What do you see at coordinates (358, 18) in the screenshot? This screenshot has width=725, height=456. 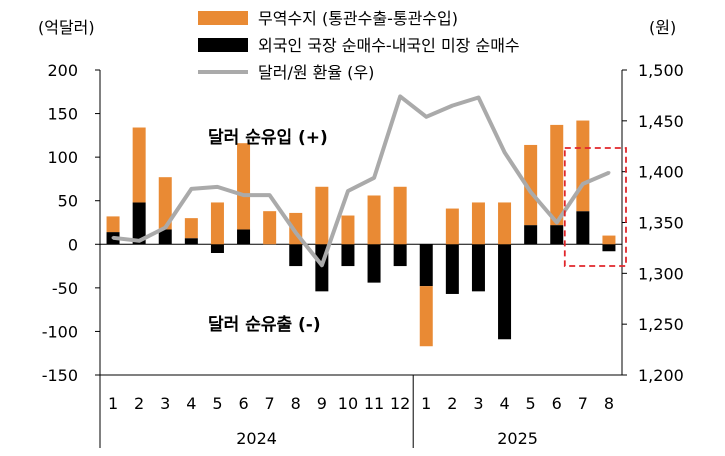 I see `legend-label-trade: 무역수지 (통관수출-통관수입)` at bounding box center [358, 18].